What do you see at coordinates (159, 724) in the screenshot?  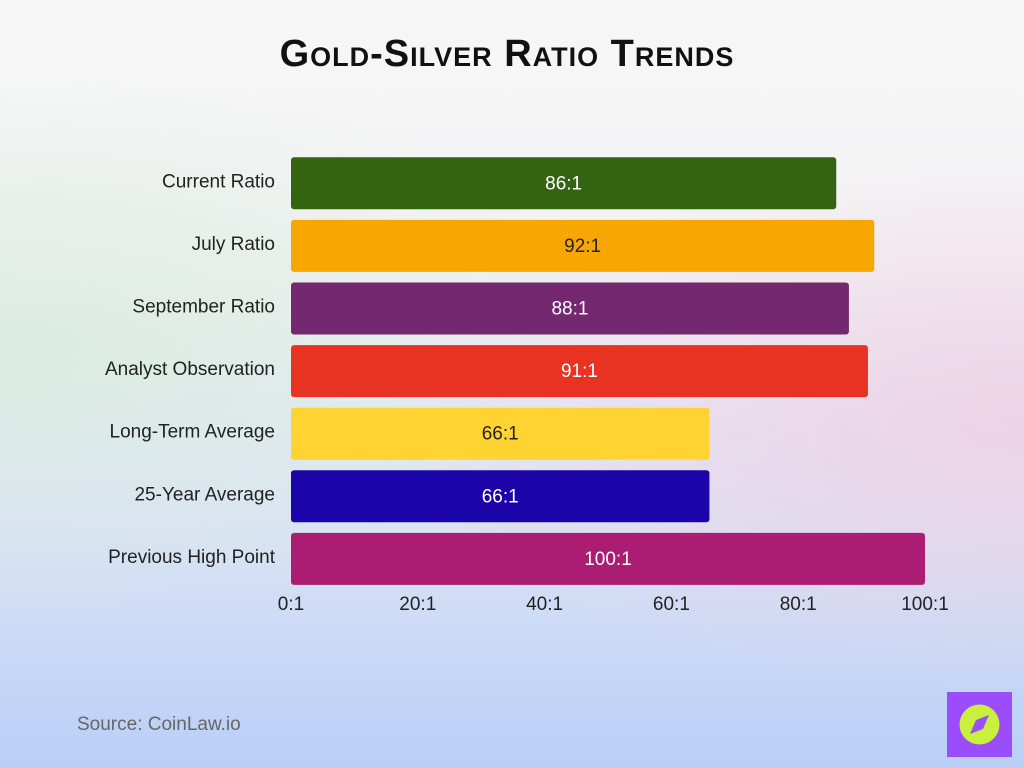 I see `source: Source: CoinLaw.io` at bounding box center [159, 724].